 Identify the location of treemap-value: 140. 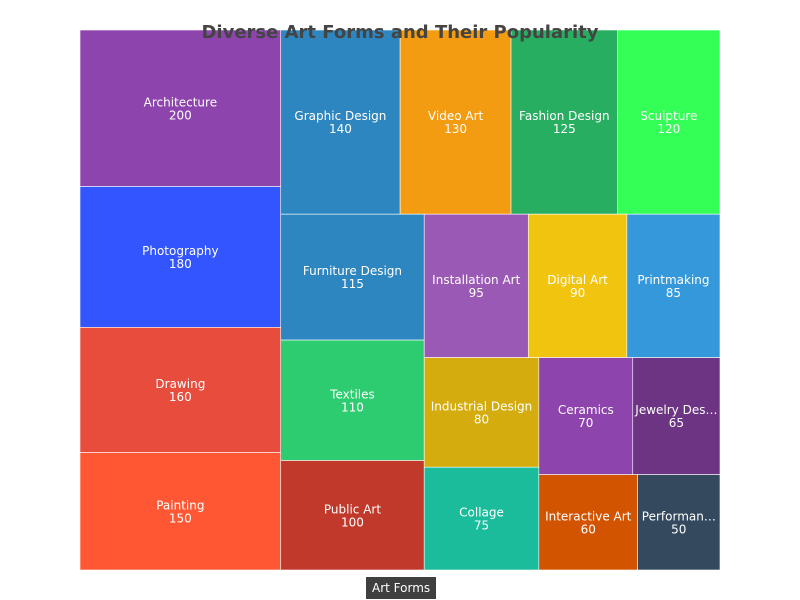
(340, 129).